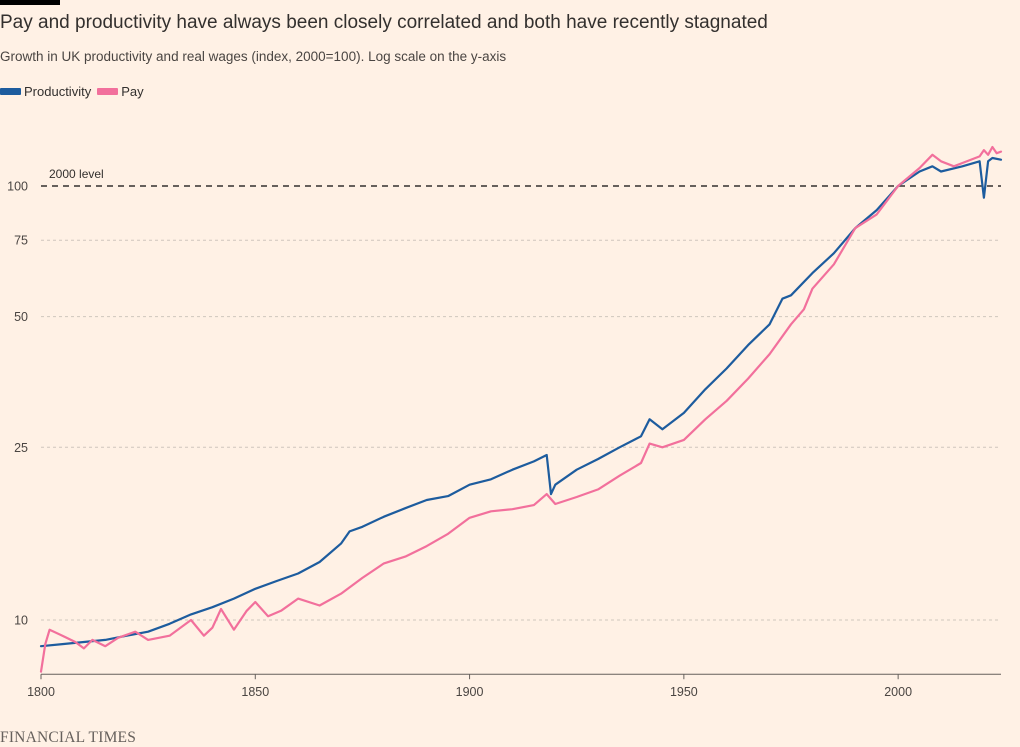 This screenshot has height=747, width=1020. I want to click on y-tick-label-50: 50, so click(21, 317).